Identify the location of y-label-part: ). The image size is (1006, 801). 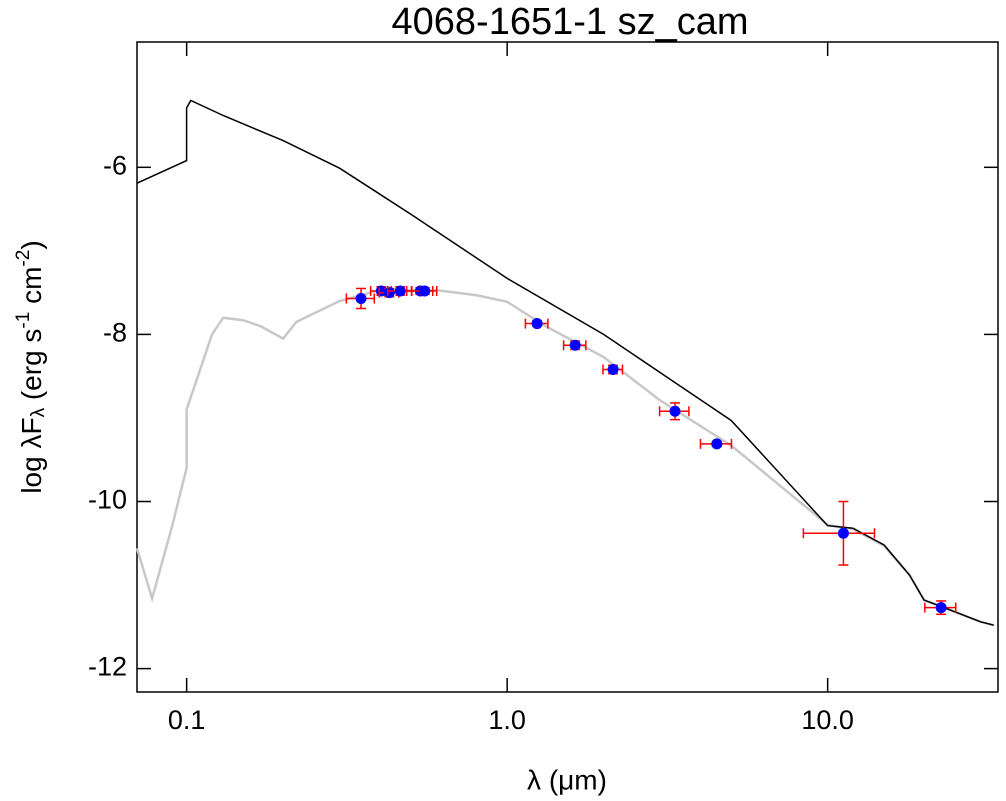
(31, 244).